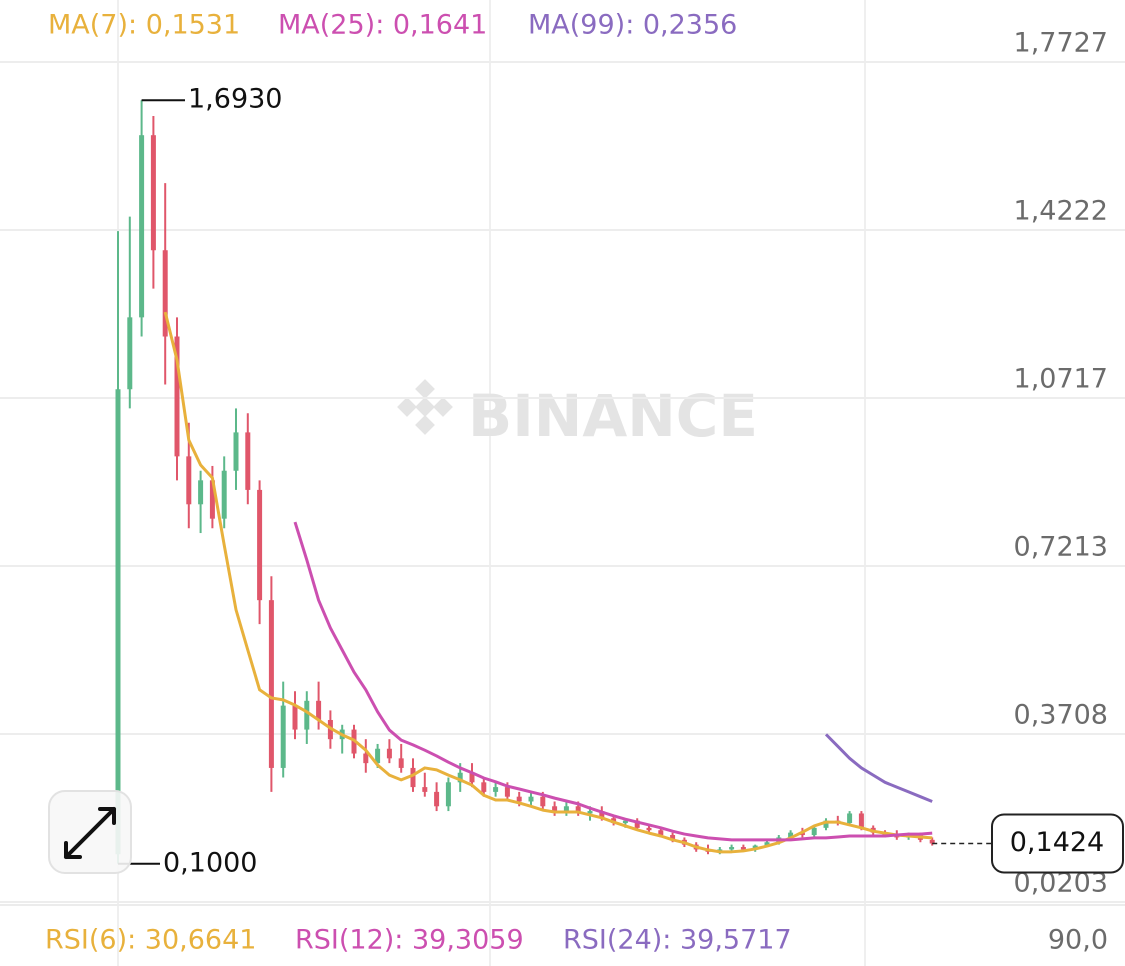  What do you see at coordinates (613, 416) in the screenshot?
I see `watermark: BINANCE` at bounding box center [613, 416].